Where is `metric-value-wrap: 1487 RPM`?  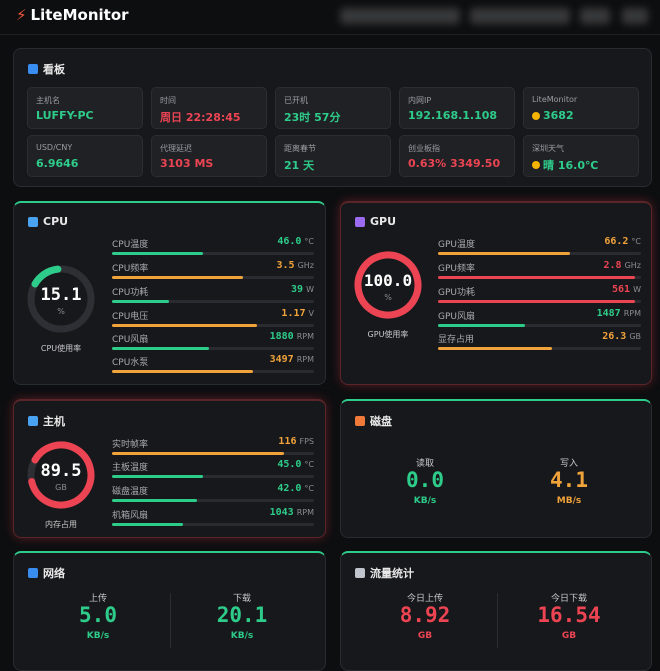
metric-value-wrap: 1487 RPM is located at coordinates (619, 313).